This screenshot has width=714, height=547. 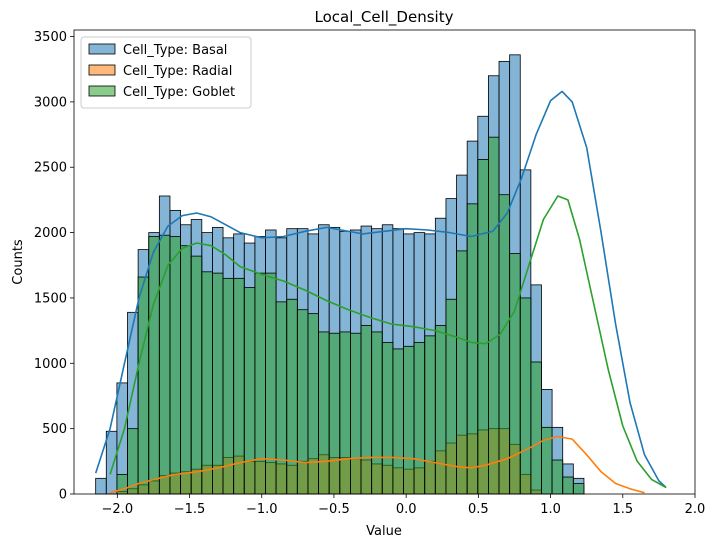 I want to click on y-tick-label: 0, so click(x=63, y=495).